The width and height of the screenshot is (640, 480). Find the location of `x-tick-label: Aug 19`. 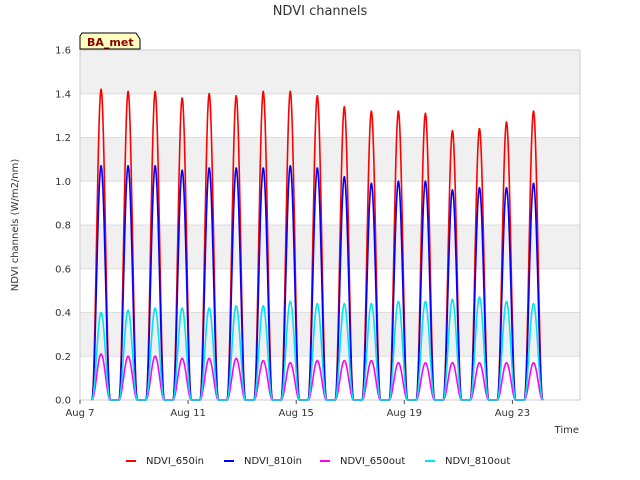

x-tick-label: Aug 19 is located at coordinates (404, 413).